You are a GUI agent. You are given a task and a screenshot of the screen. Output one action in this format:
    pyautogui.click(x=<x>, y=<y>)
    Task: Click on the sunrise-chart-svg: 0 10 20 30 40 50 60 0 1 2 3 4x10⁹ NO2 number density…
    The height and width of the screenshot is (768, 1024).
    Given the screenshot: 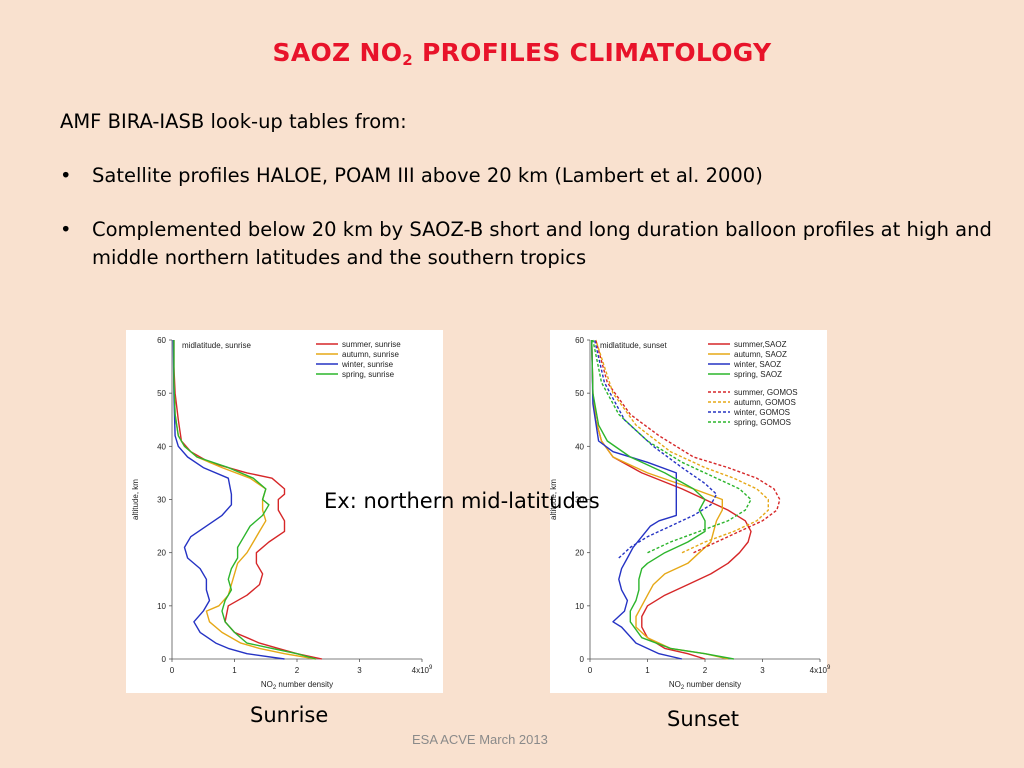 What is the action you would take?
    pyautogui.click(x=282, y=513)
    